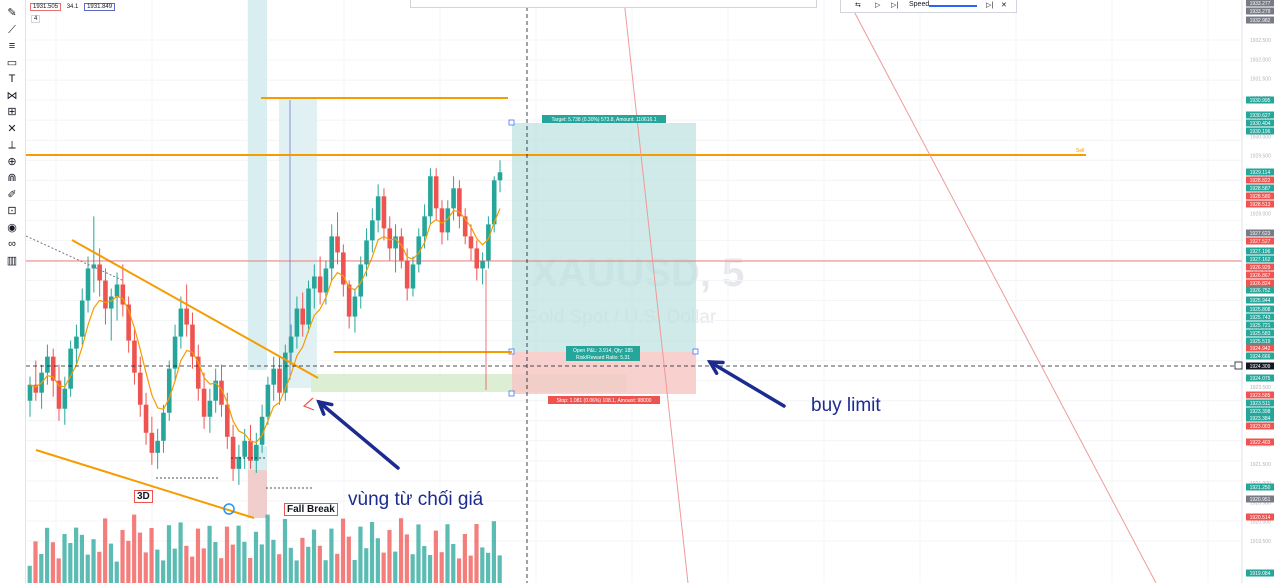 Image resolution: width=1280 pixels, height=583 pixels. I want to click on price-tag-text: 1930.995, so click(1260, 101).